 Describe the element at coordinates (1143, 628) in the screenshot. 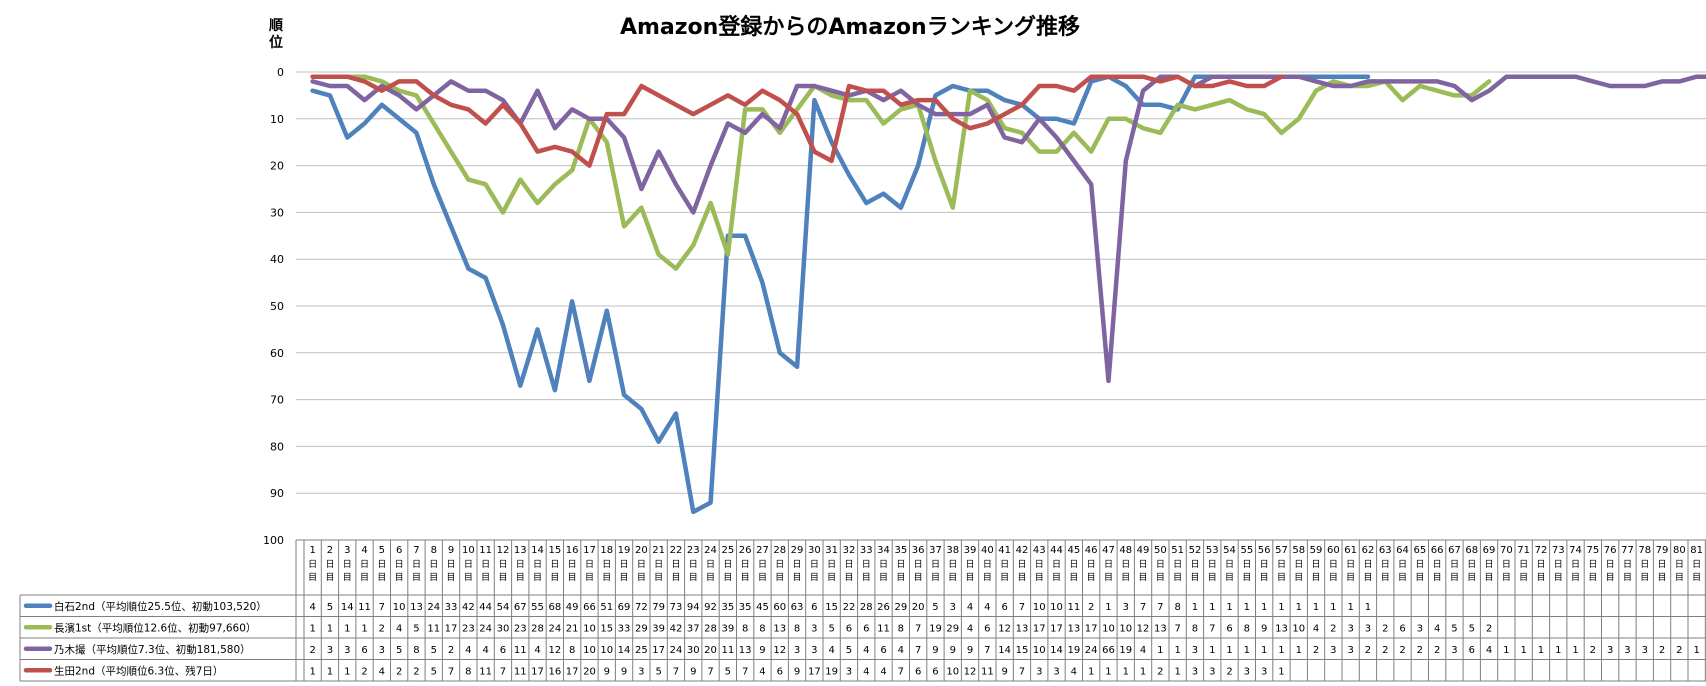

I see `table-cell: 12` at that location.